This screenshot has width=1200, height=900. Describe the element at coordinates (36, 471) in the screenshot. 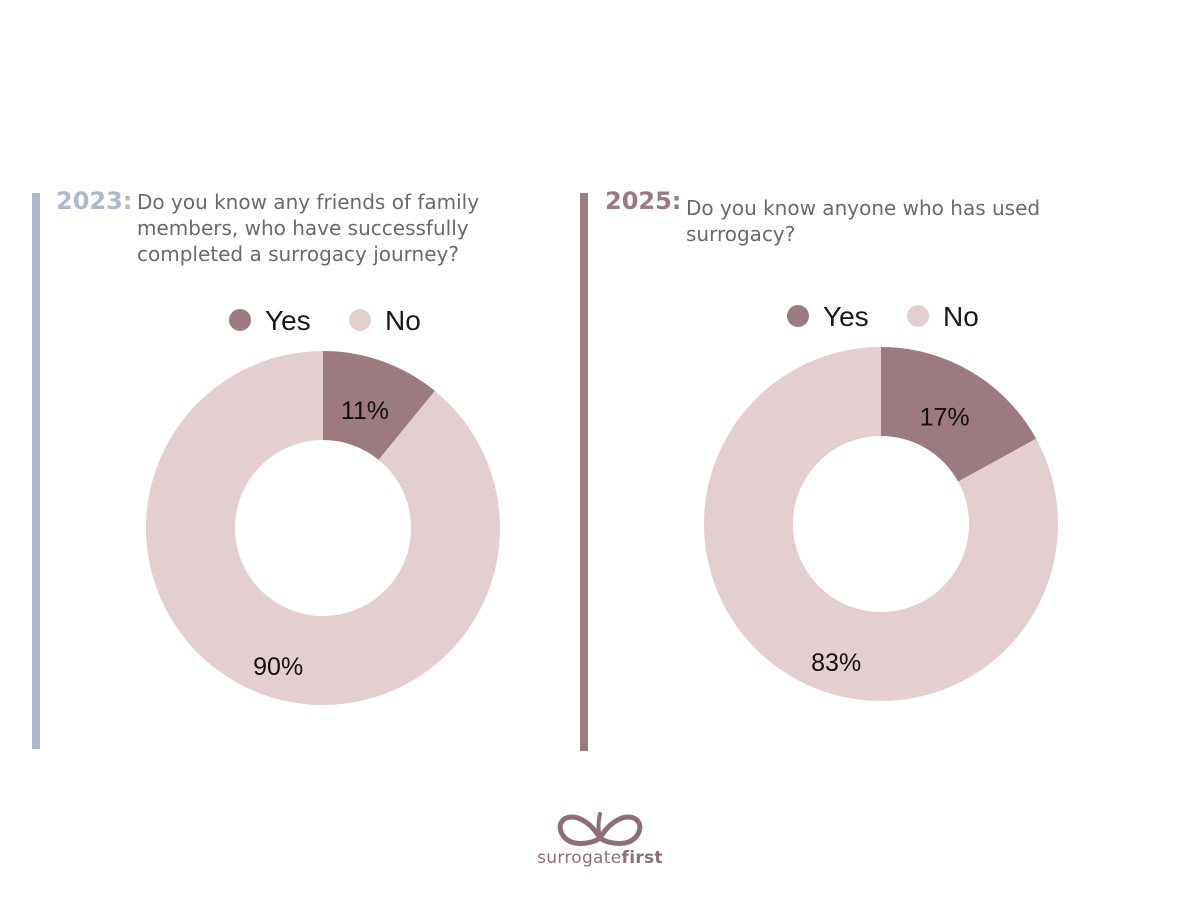

I see `accent-bar-2023` at that location.